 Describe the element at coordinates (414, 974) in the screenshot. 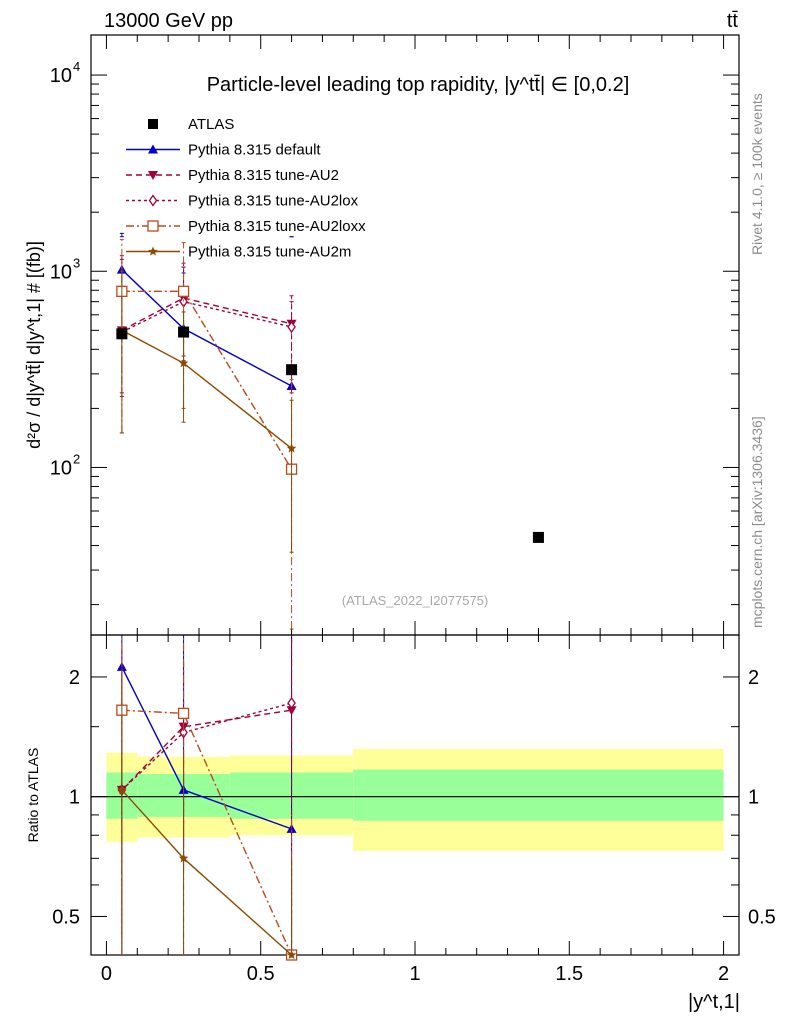

I see `x-tick-label: 1` at that location.